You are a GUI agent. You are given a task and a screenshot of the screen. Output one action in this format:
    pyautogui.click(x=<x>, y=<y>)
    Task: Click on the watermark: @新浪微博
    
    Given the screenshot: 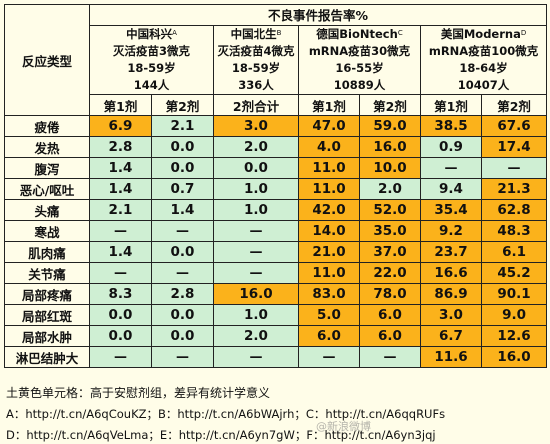 What is the action you would take?
    pyautogui.click(x=343, y=426)
    